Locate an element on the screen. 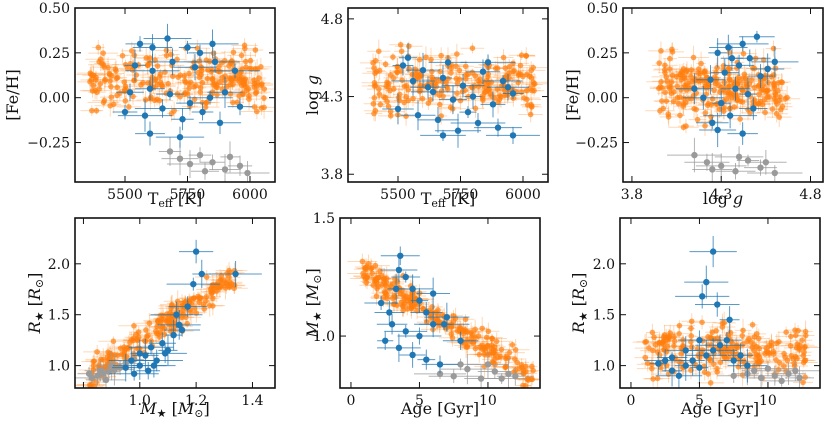 Image resolution: width=830 pixels, height=422 pixels. y-tick-label: −0.25 is located at coordinates (596, 144).